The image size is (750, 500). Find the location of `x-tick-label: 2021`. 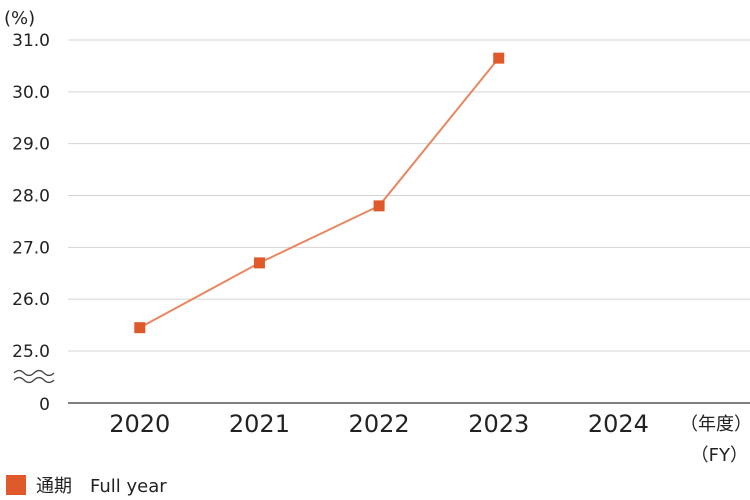

x-tick-label: 2021 is located at coordinates (259, 424).